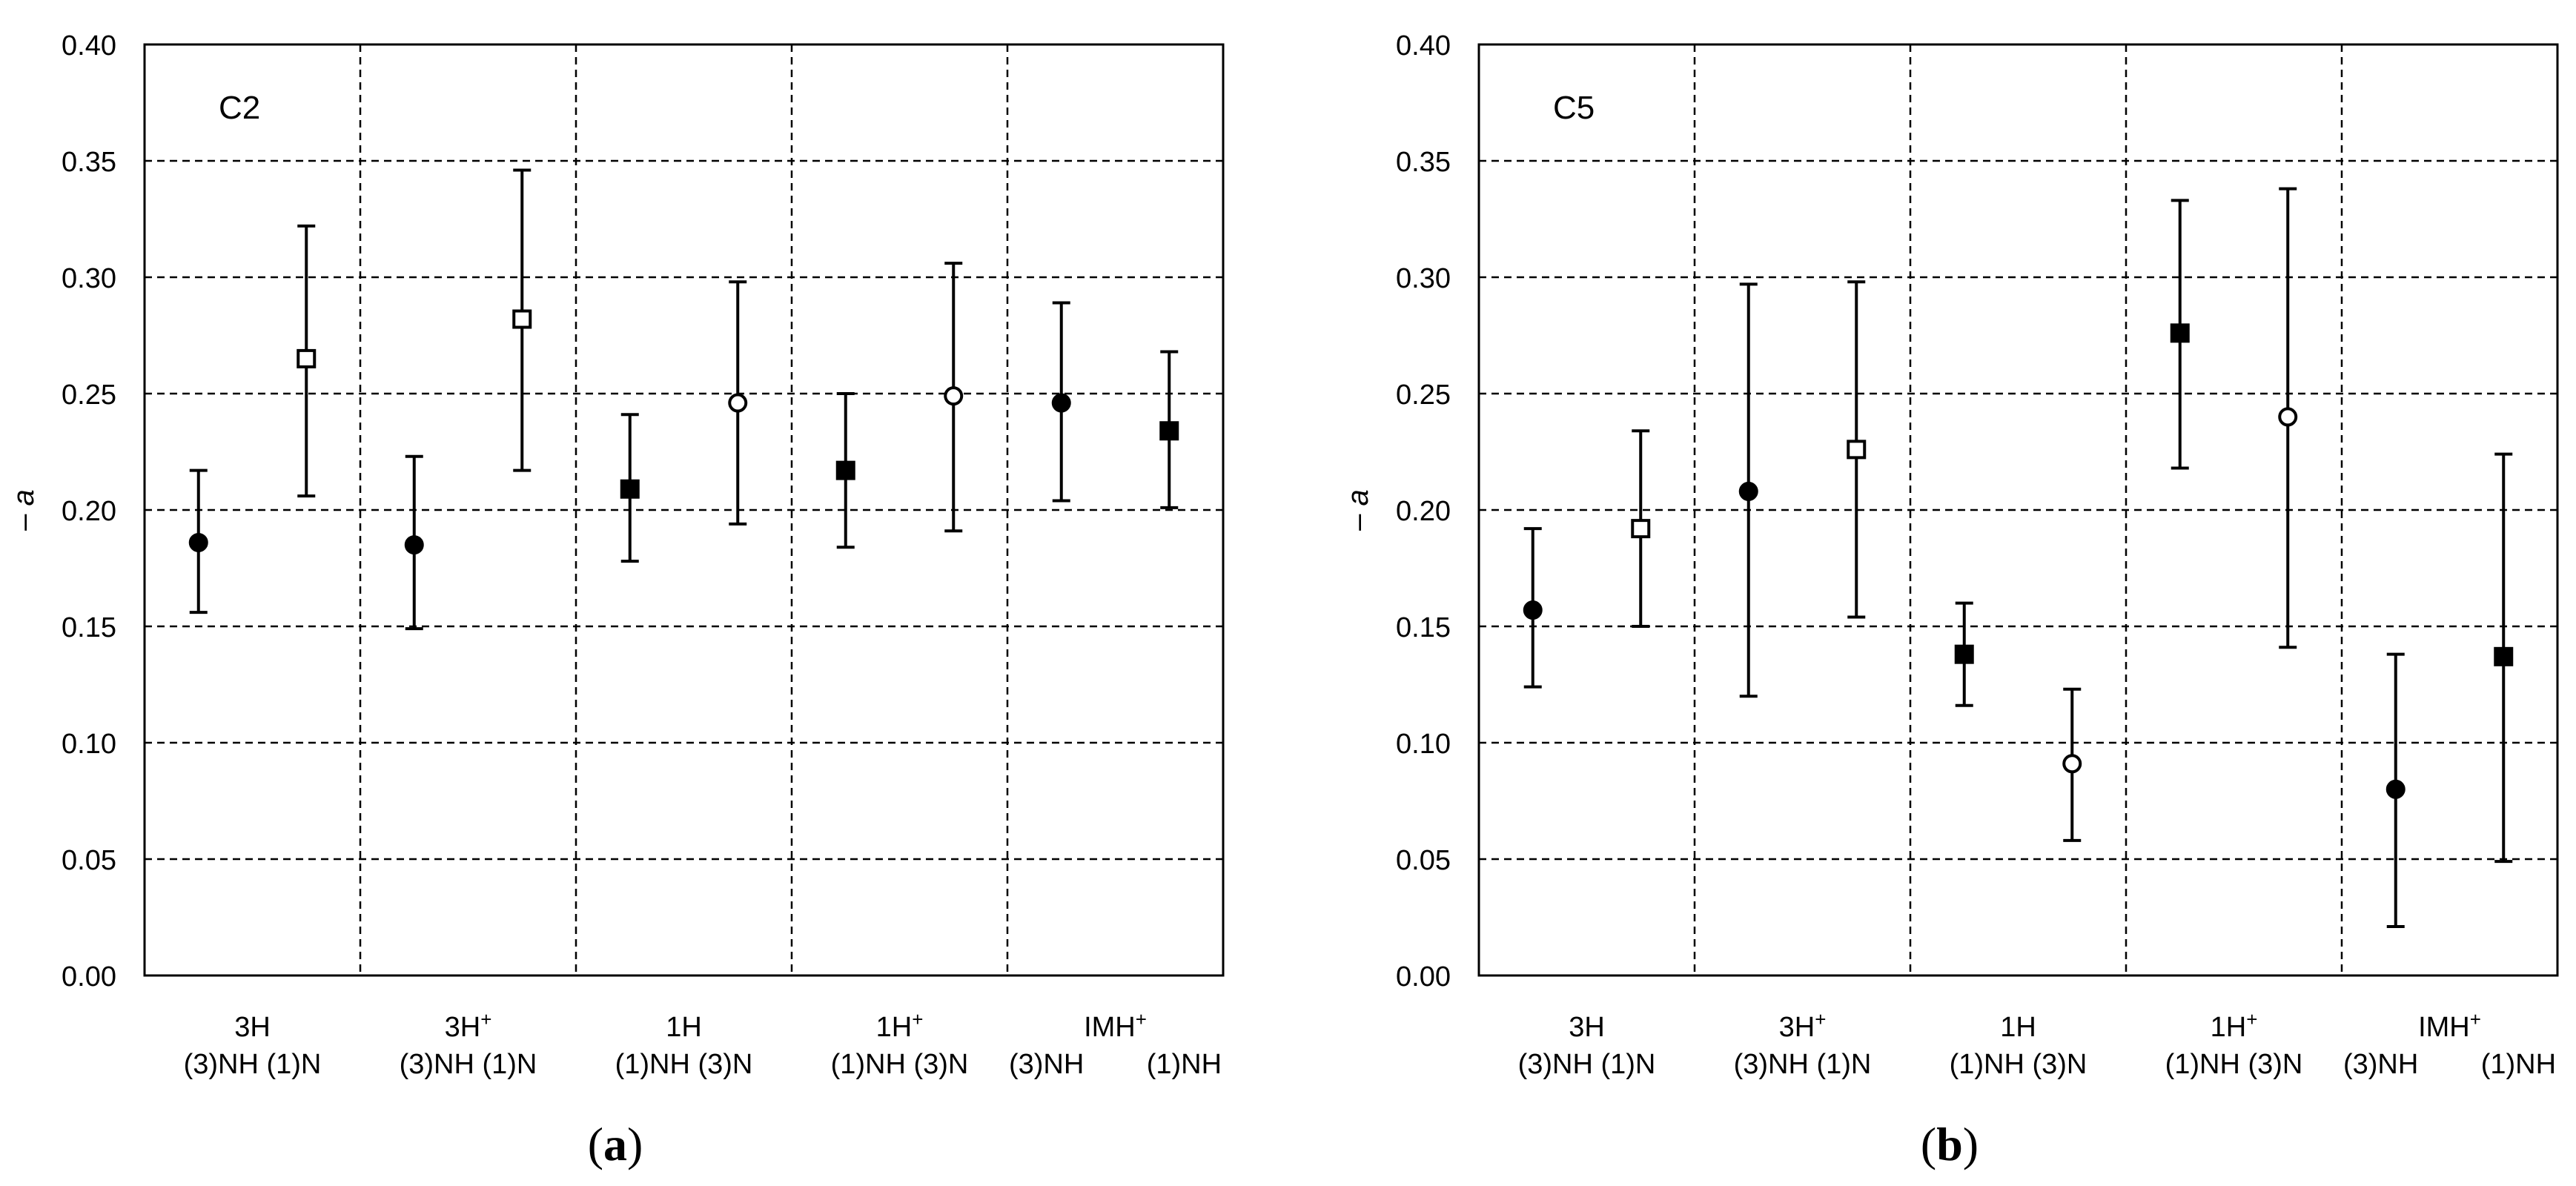  What do you see at coordinates (1950, 1144) in the screenshot?
I see `panel-caption: (b)` at bounding box center [1950, 1144].